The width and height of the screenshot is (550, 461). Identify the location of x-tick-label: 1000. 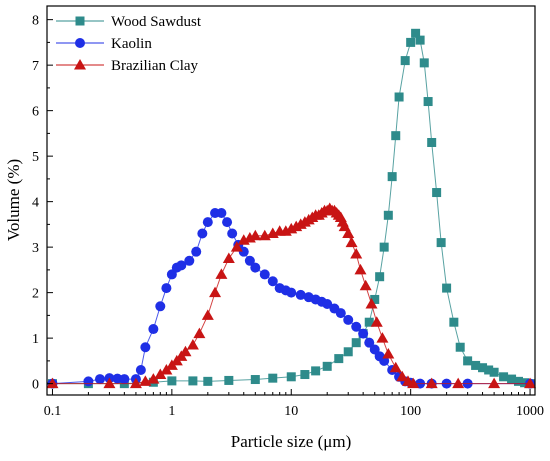
(530, 411).